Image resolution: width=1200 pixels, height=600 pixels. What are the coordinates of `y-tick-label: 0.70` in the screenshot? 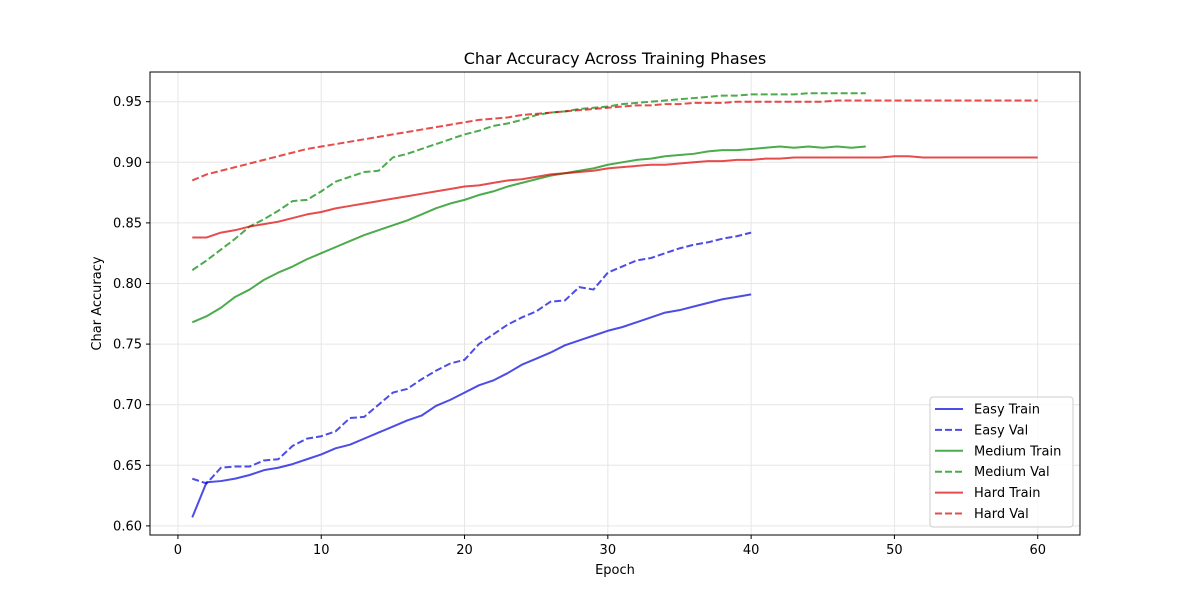 It's located at (127, 405).